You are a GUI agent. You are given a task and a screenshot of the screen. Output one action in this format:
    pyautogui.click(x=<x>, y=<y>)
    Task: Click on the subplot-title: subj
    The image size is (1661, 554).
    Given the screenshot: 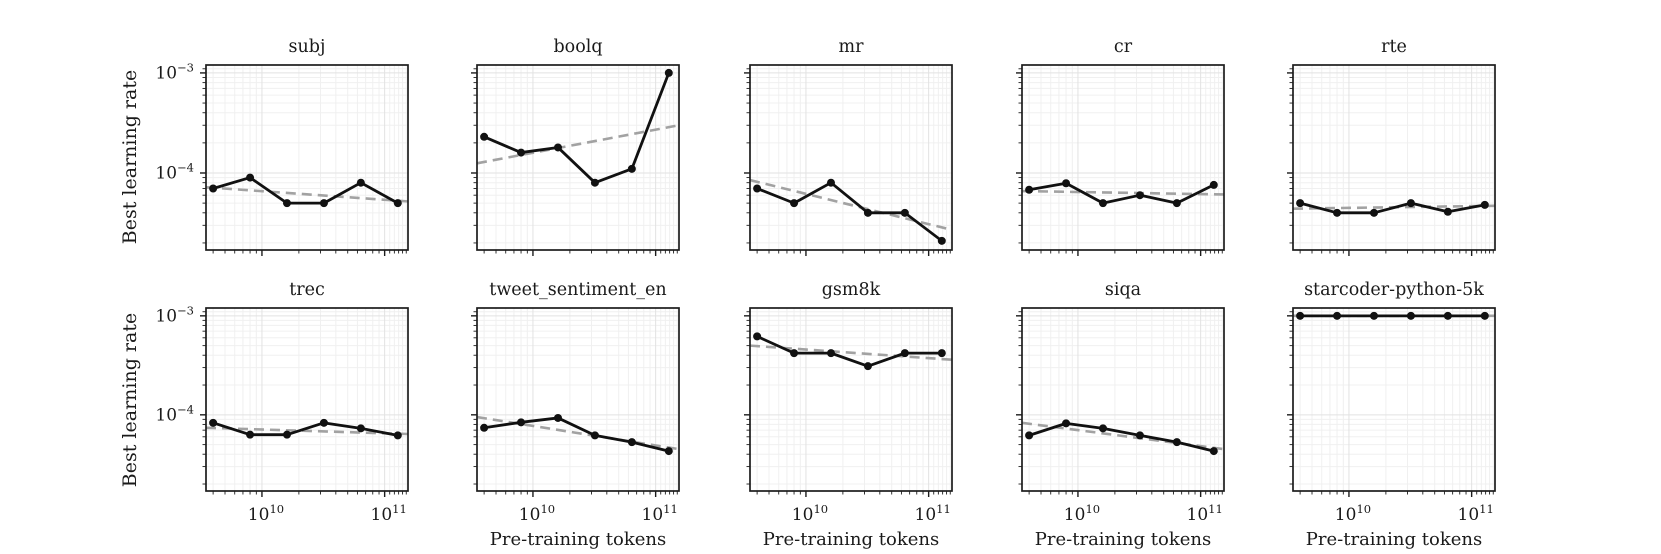 What is the action you would take?
    pyautogui.click(x=307, y=47)
    